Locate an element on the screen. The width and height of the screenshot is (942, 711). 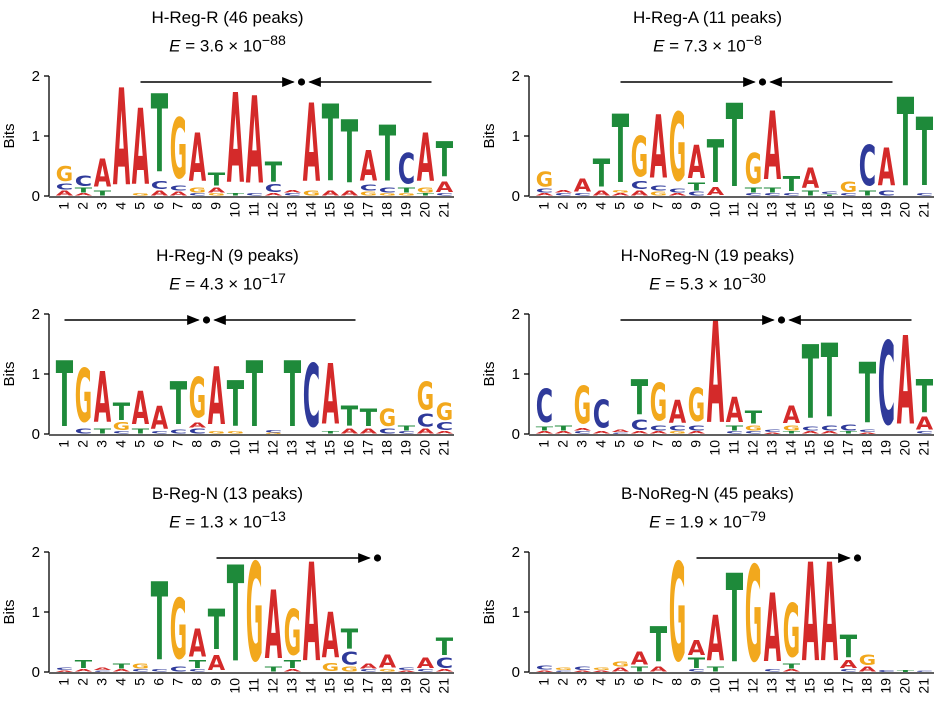
position-label: 1 is located at coordinates (64, 682).